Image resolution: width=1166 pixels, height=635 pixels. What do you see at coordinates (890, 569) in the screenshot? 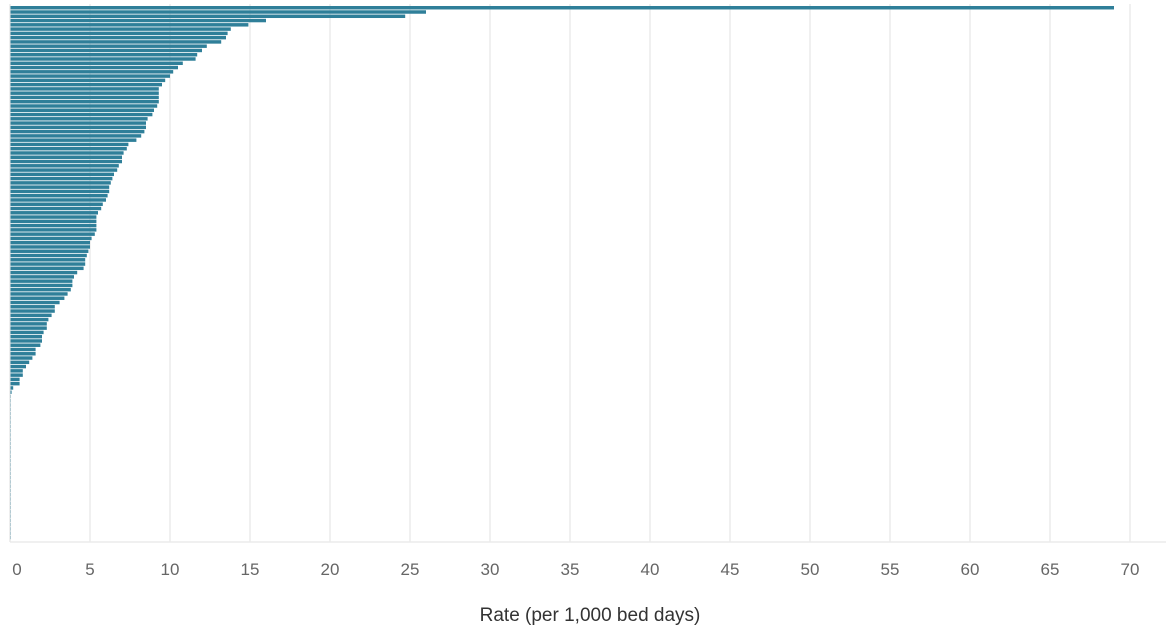
I see `x-tick-label: 55` at bounding box center [890, 569].